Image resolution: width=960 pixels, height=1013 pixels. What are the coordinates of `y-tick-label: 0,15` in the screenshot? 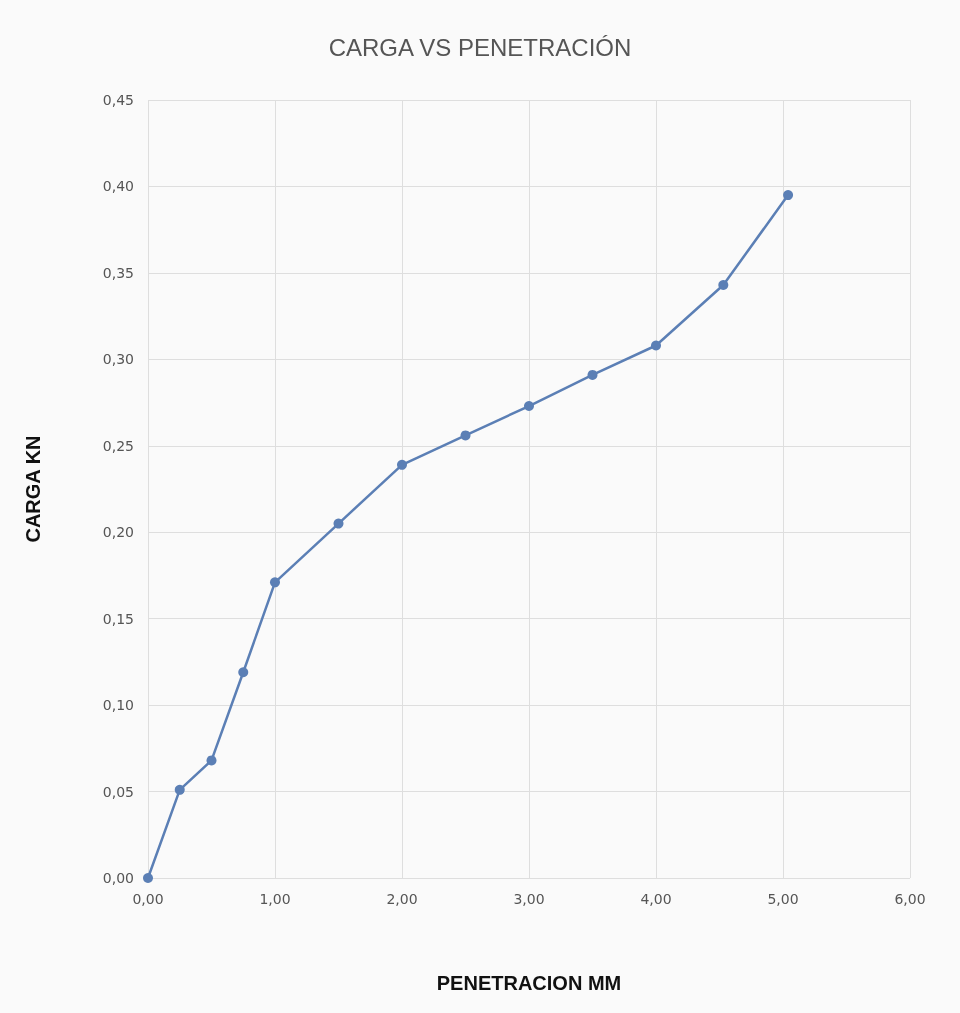 It's located at (118, 618).